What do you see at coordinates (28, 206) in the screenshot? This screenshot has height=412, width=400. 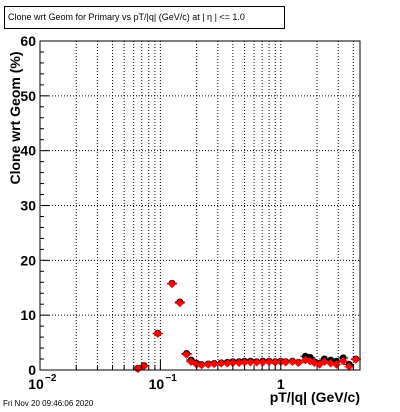 I see `y-tick-label: 30` at bounding box center [28, 206].